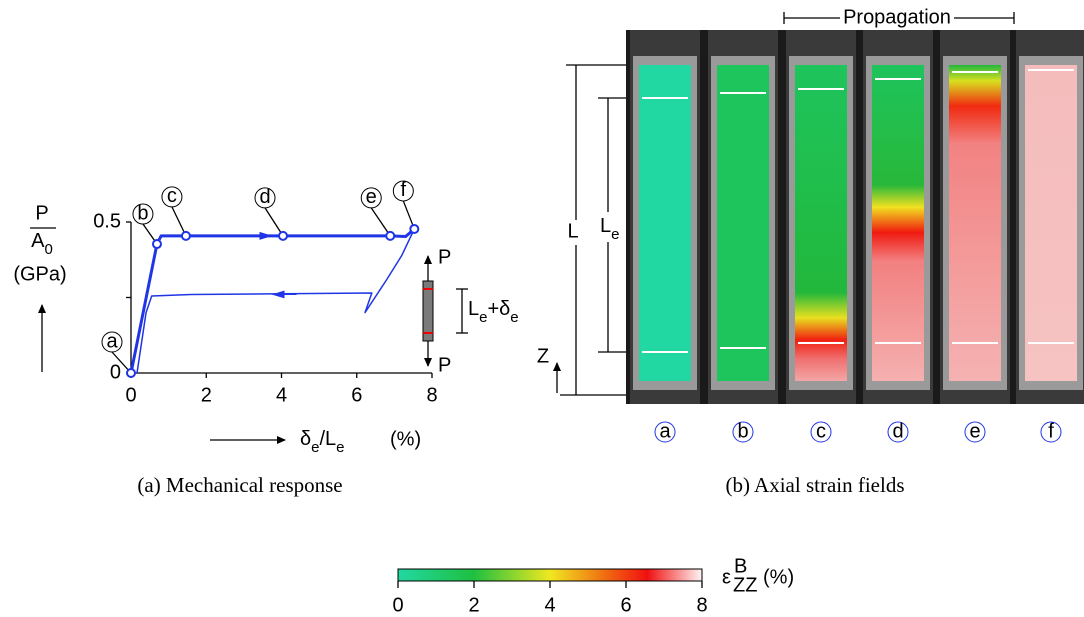  I want to click on y-tick-label: 0, so click(115, 372).